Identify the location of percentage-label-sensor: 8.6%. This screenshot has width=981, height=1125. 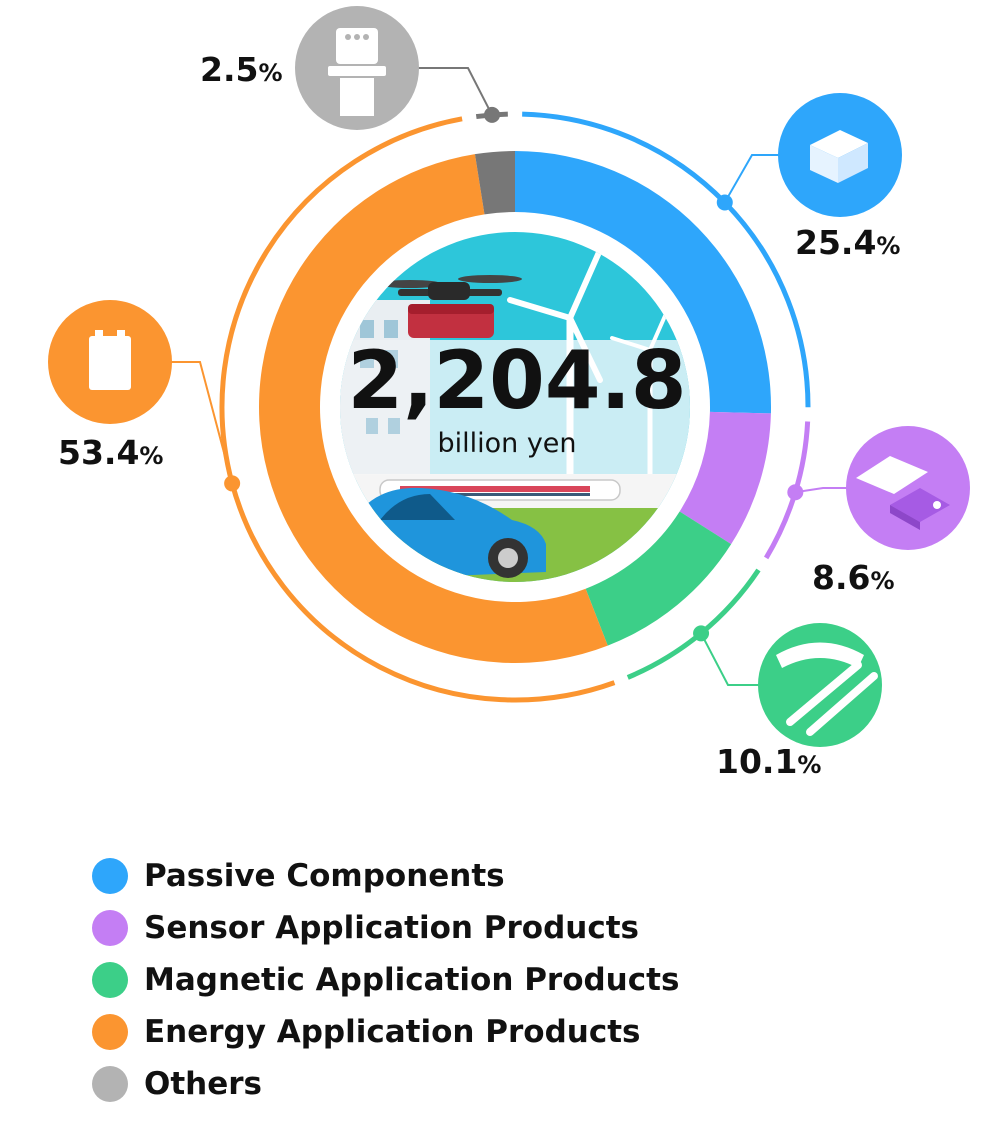
(853, 577).